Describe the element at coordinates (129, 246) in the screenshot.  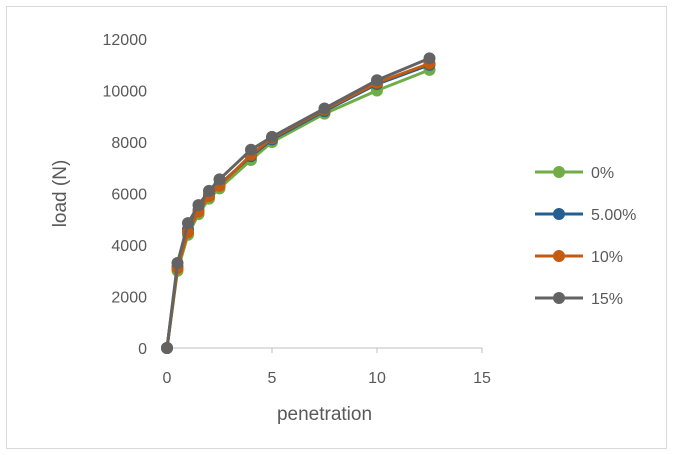
I see `y-tick-label: 4000` at that location.